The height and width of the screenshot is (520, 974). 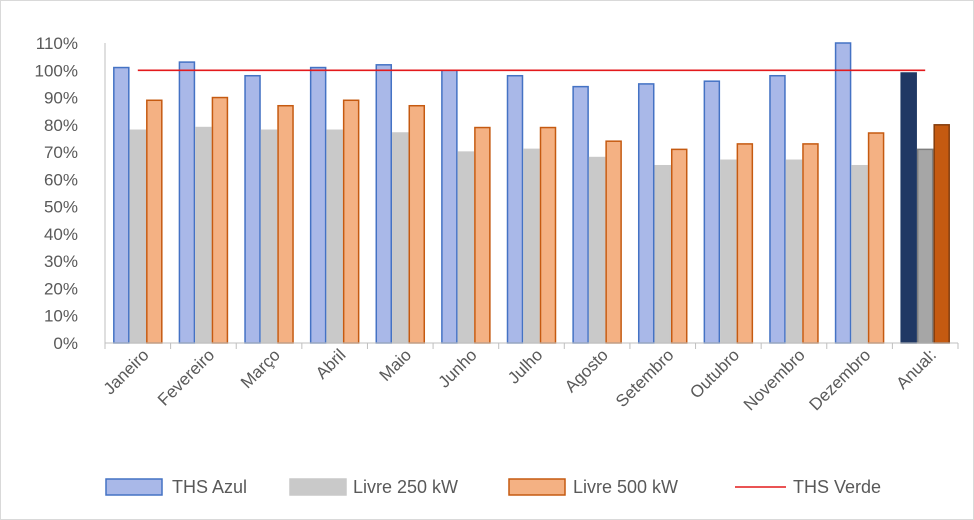 What do you see at coordinates (645, 378) in the screenshot?
I see `x-tick-label: Setembro` at bounding box center [645, 378].